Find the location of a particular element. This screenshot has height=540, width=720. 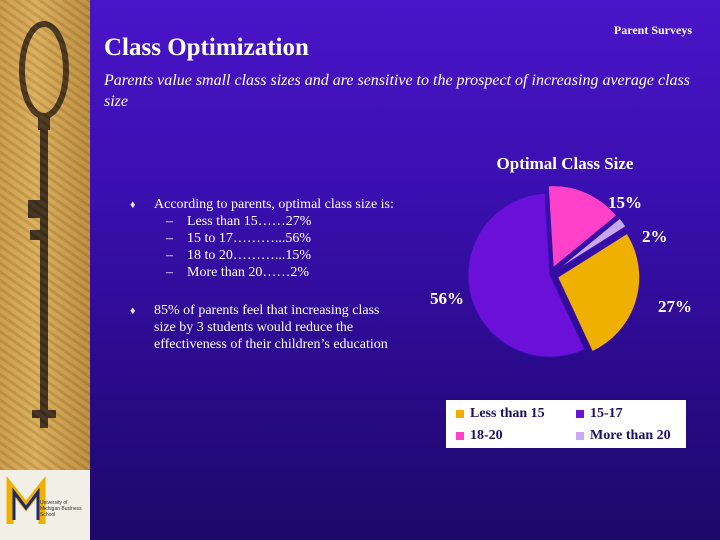

left-decor-strip: University of Michigan Business School is located at coordinates (45, 270).